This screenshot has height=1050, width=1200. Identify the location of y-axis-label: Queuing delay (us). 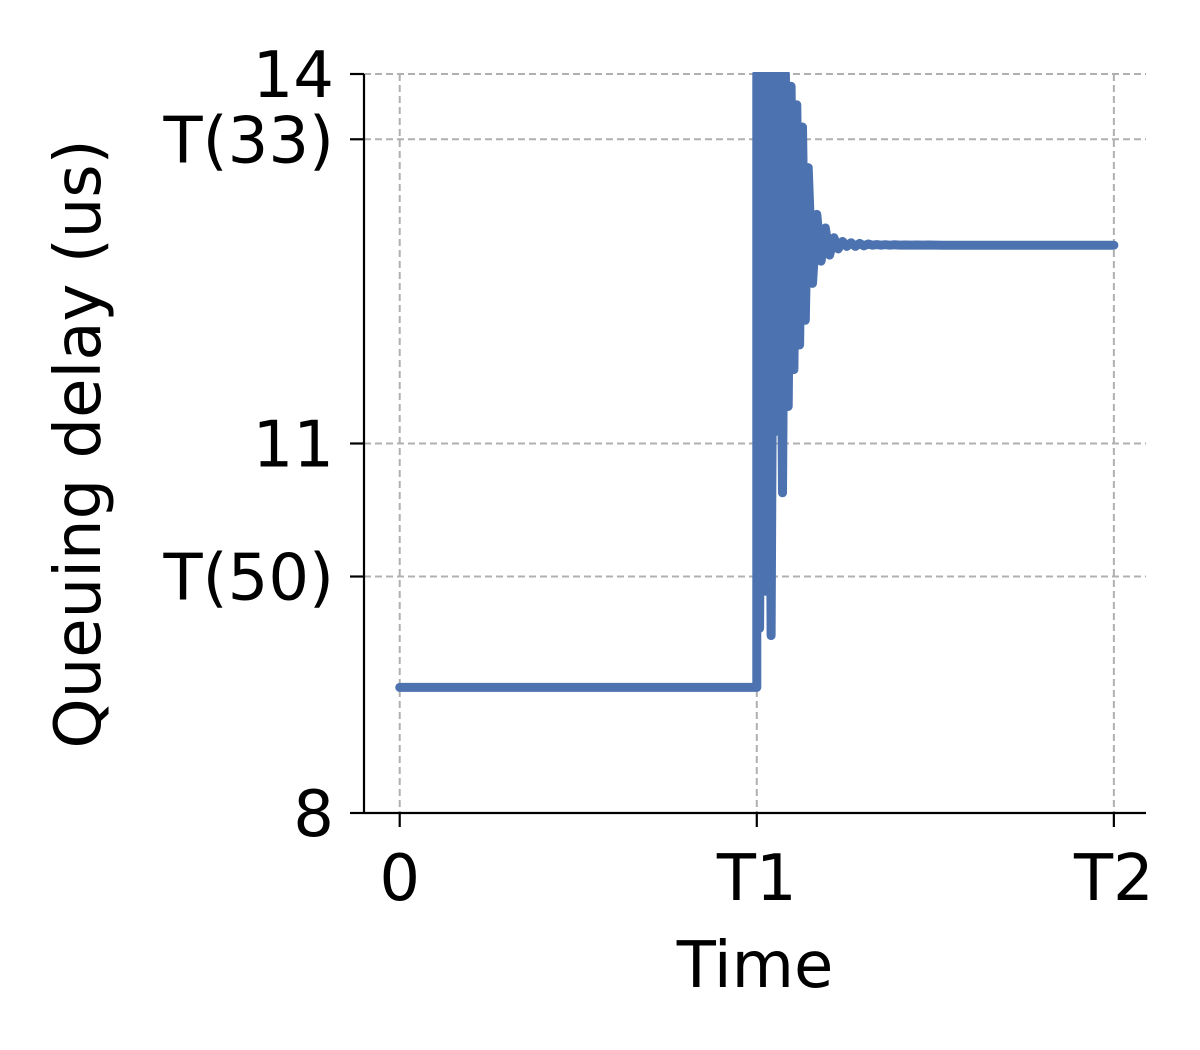
(79, 443).